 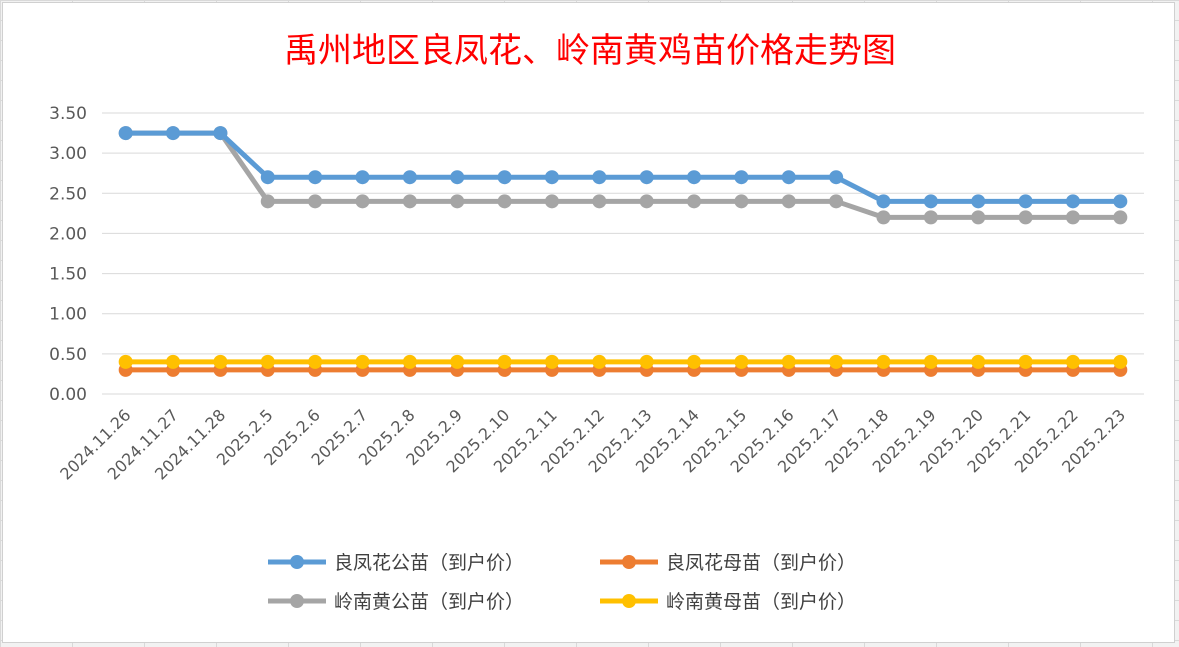 What do you see at coordinates (590, 51) in the screenshot?
I see `chart-title: 禹州地区良凤花、岭南黄鸡苗价格走势图` at bounding box center [590, 51].